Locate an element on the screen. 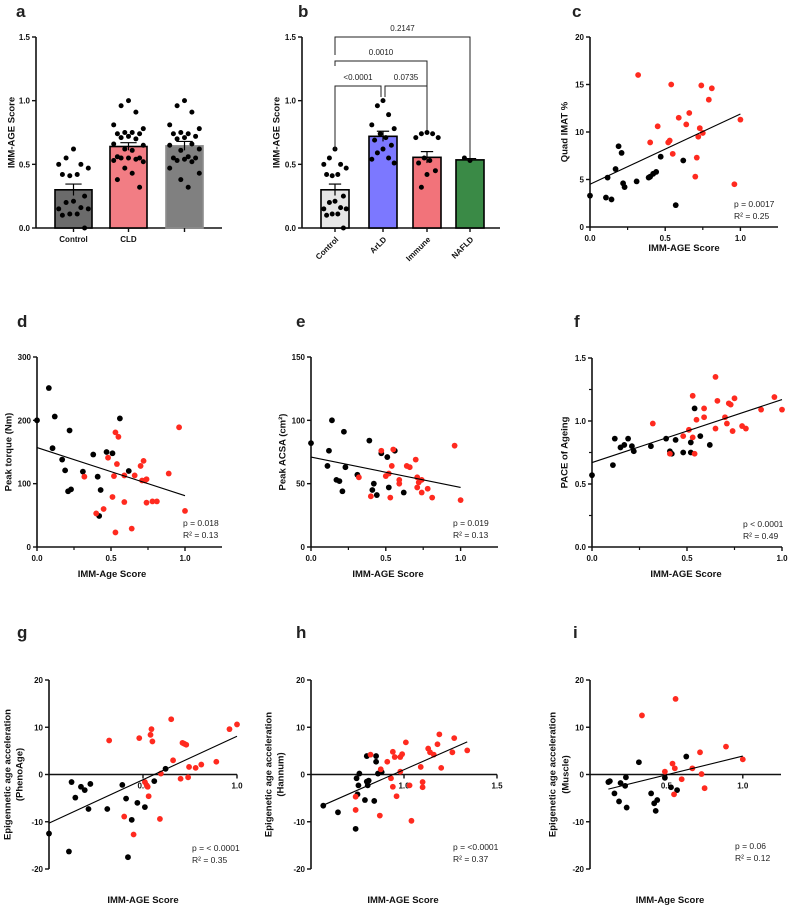 The width and height of the screenshot is (790, 907). p-value-label: <0.0001 is located at coordinates (358, 77).